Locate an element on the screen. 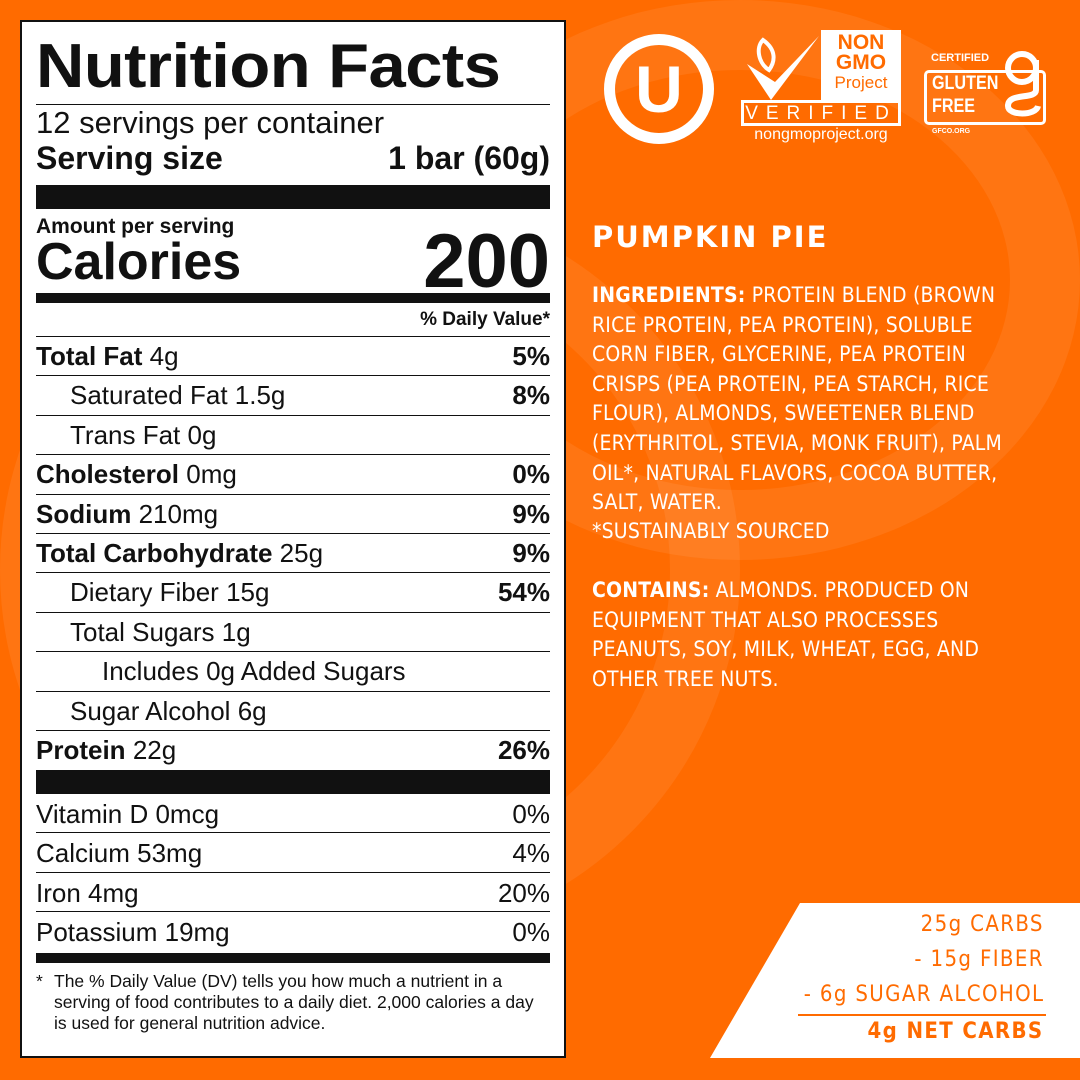 This screenshot has height=1080, width=1080. nutrient-name: Trans Fat 0g is located at coordinates (143, 434).